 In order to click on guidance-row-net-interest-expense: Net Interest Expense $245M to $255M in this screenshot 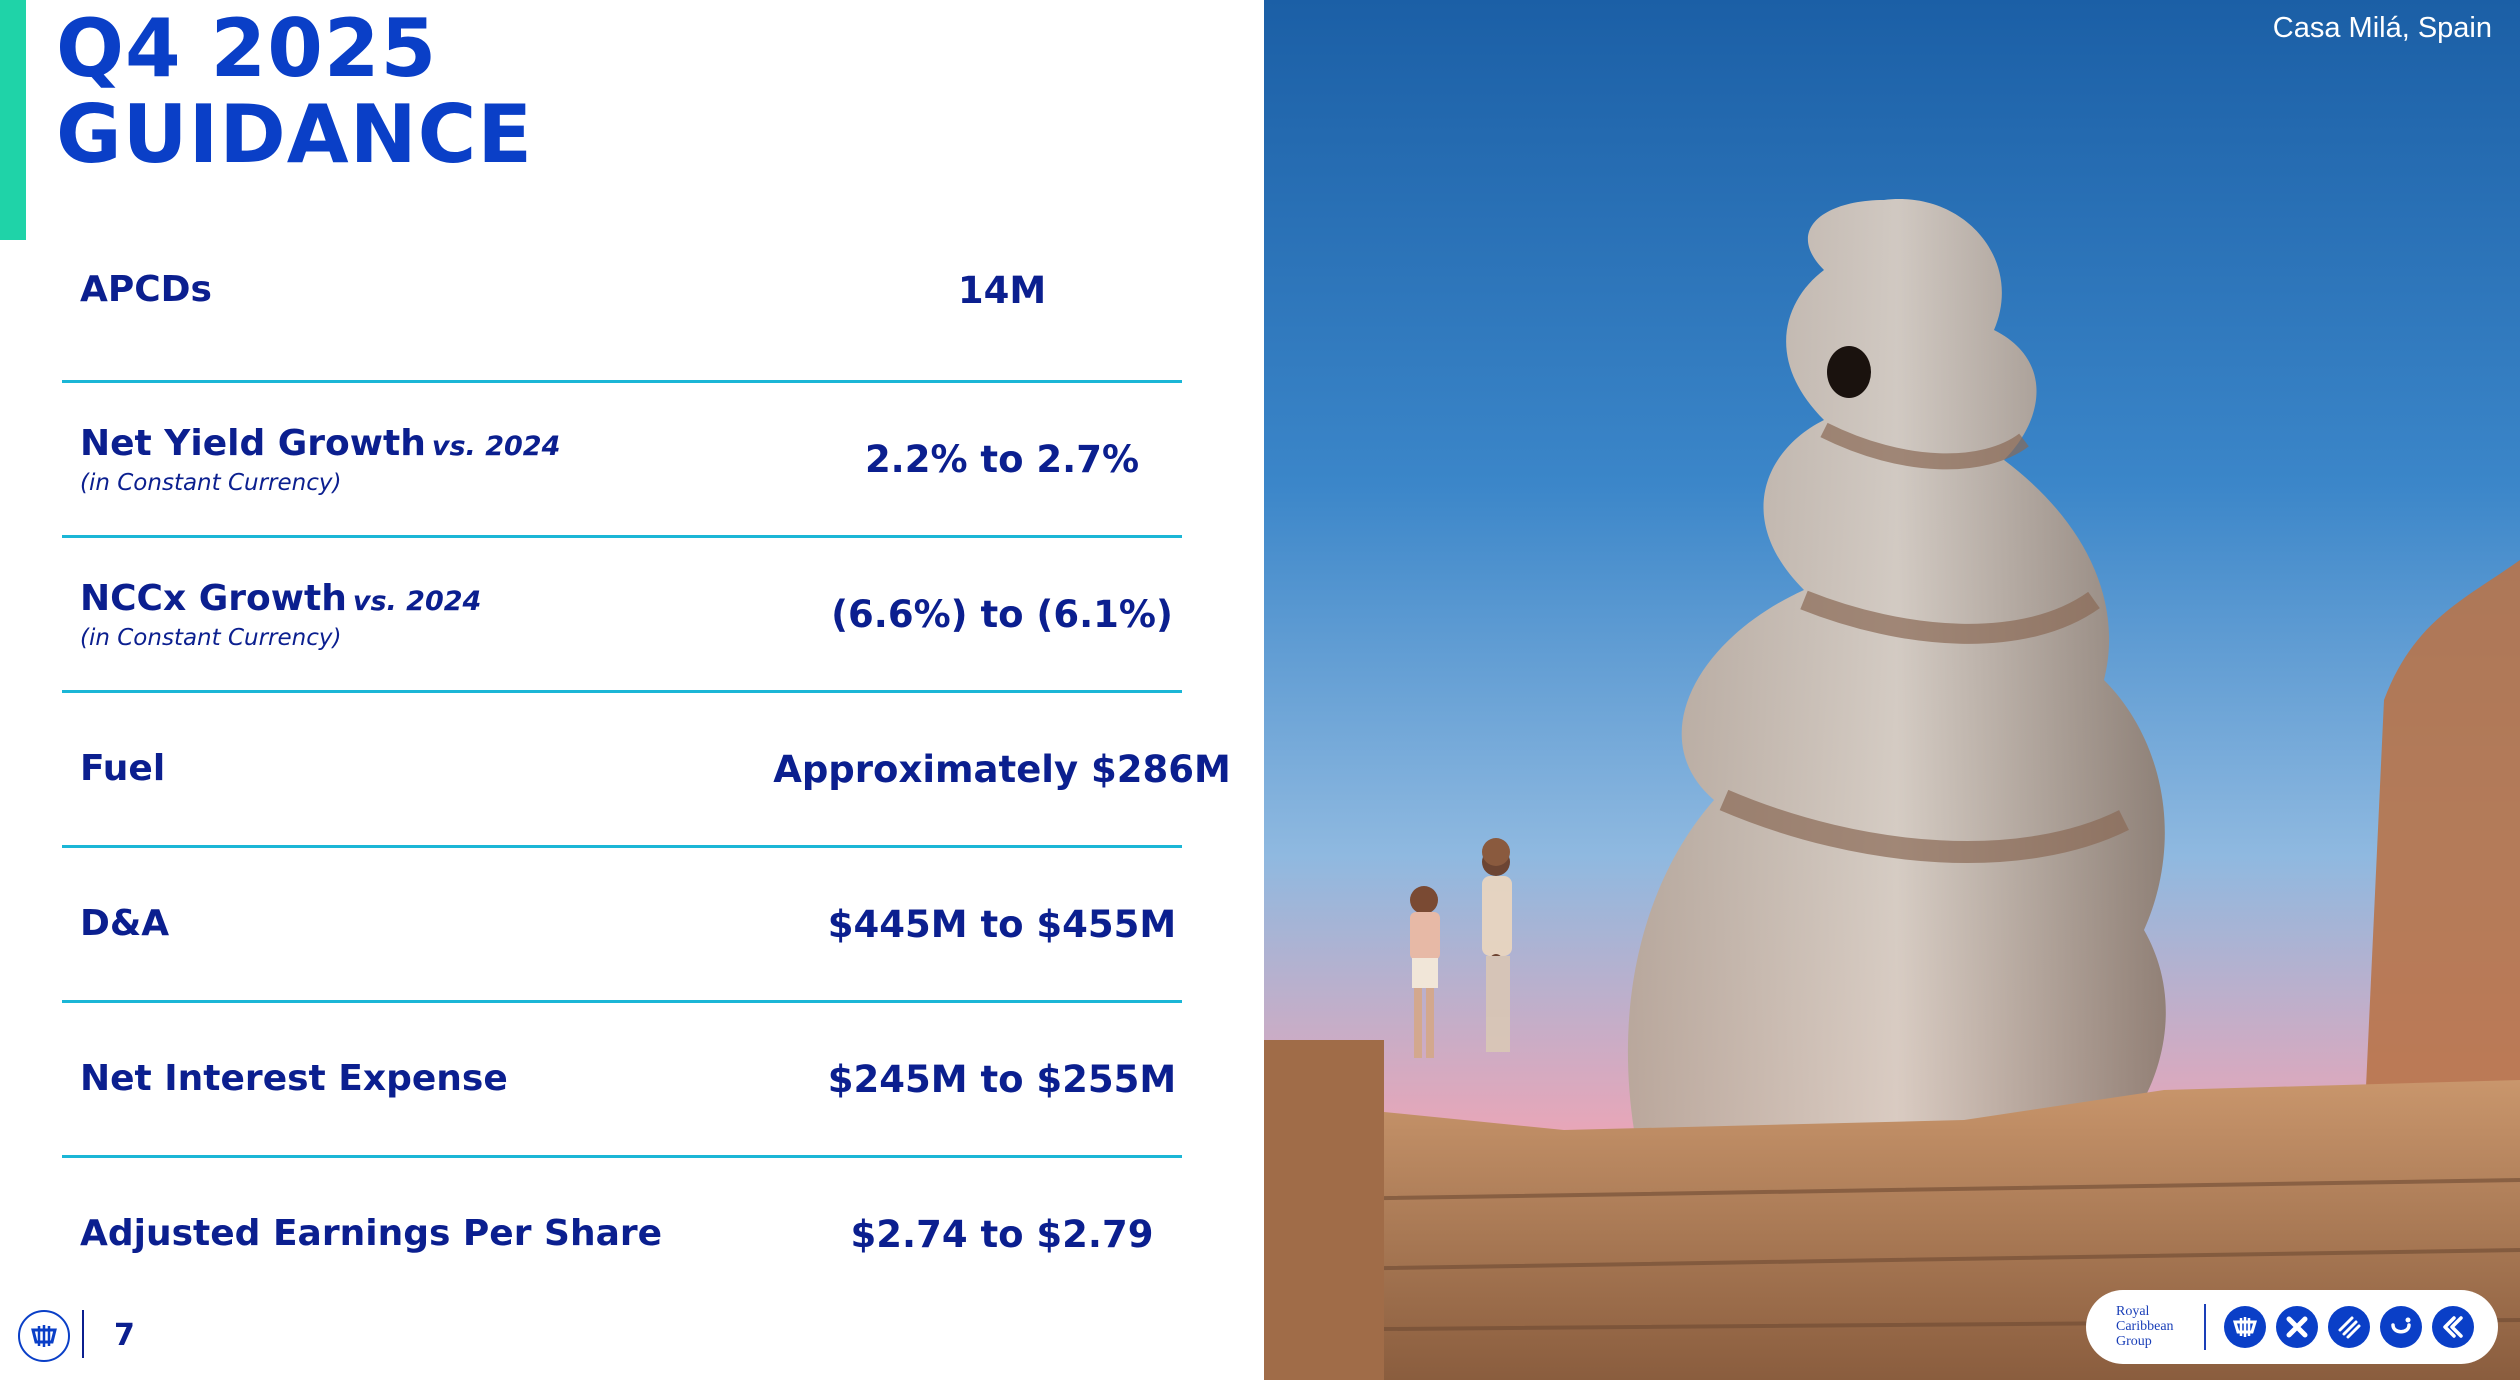, I will do `click(622, 1080)`.